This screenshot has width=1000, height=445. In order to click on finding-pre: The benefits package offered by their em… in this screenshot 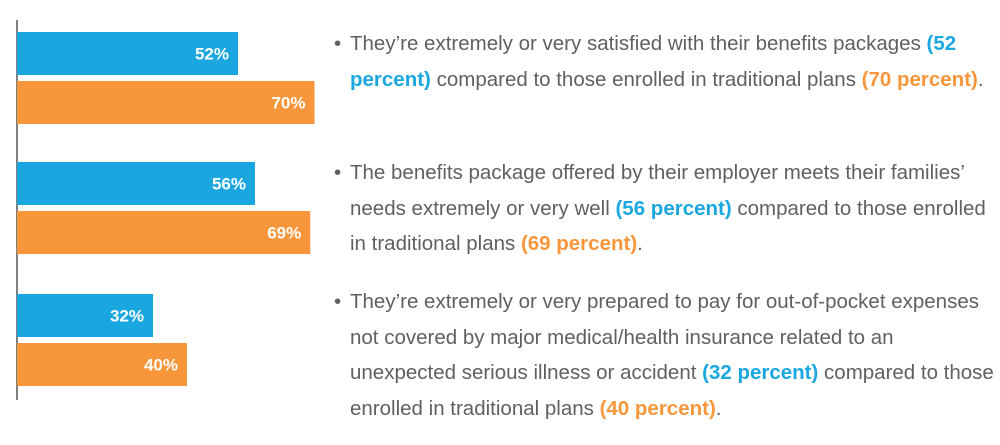, I will do `click(657, 190)`.